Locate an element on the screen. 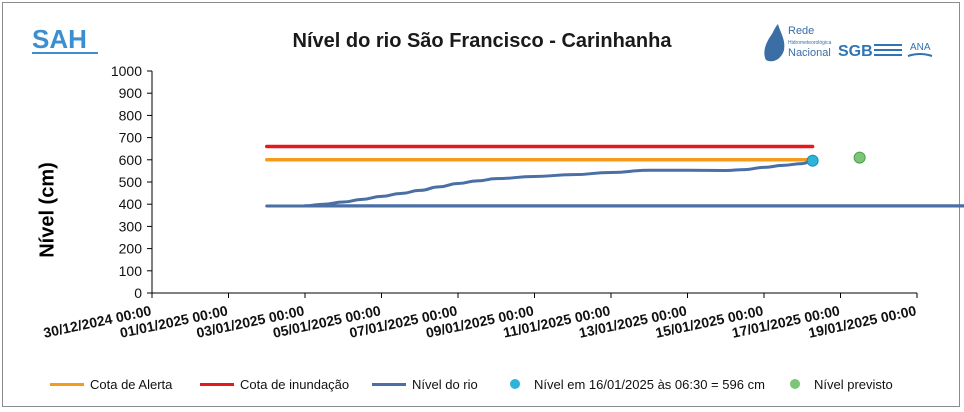  svg-text: SAH is located at coordinates (59, 40).